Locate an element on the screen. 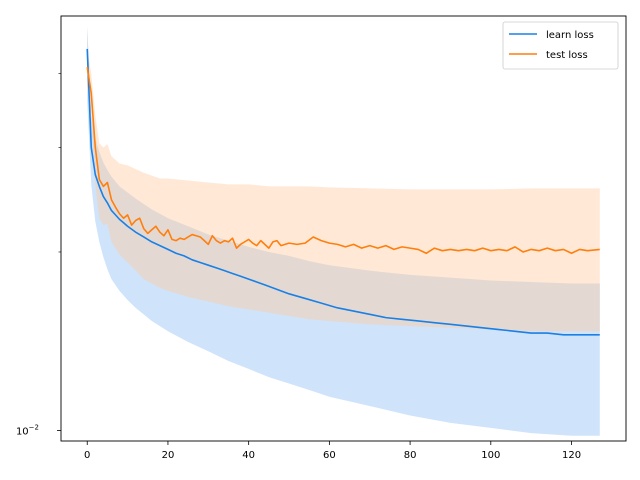 The height and width of the screenshot is (480, 640). learn-legend-label: learn loss is located at coordinates (570, 35).